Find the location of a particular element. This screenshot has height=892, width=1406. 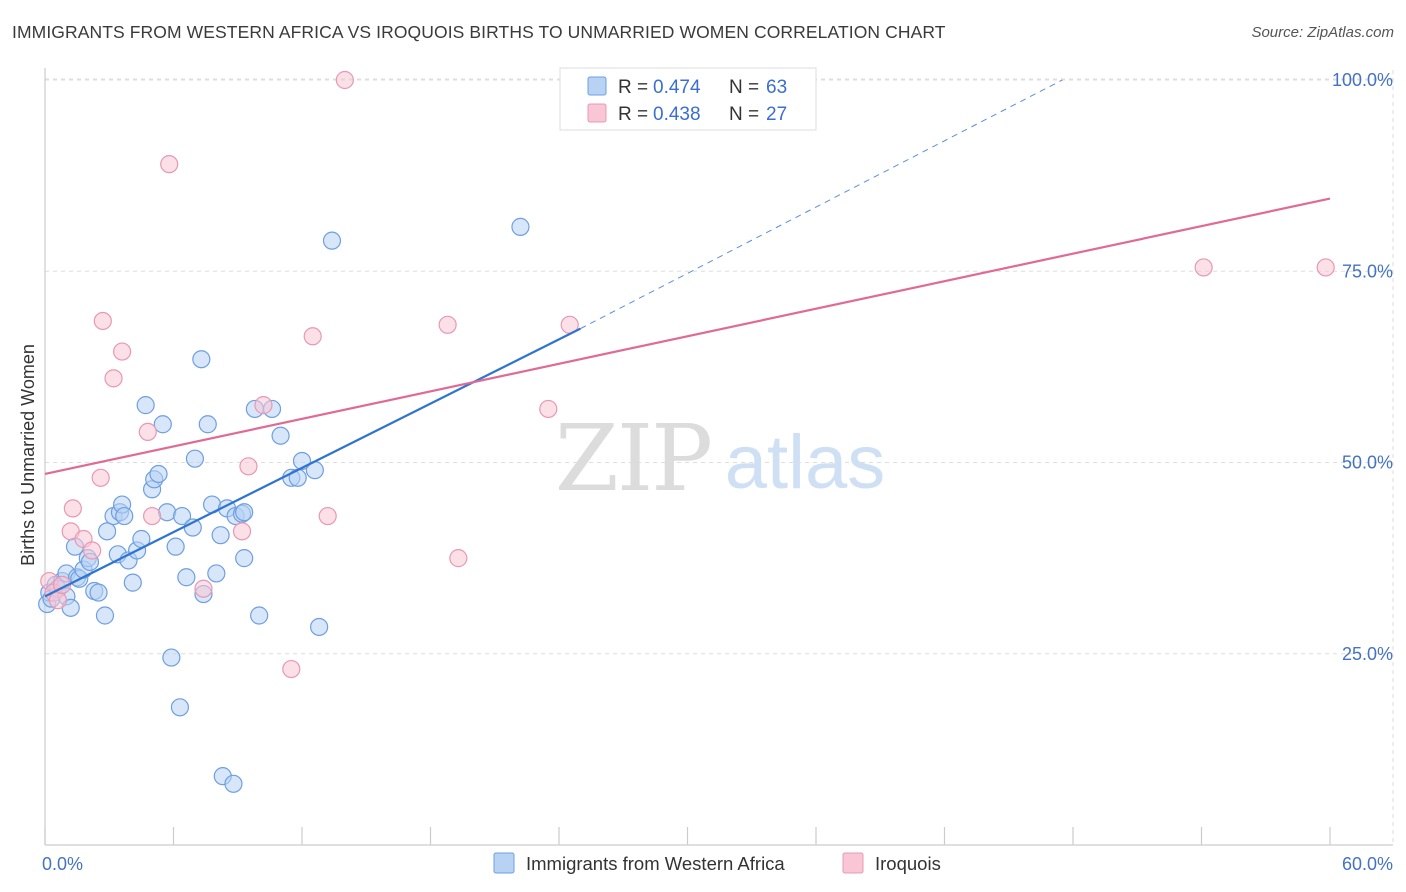

x-tick-labels: 0.0% 60.0% is located at coordinates (717, 864).